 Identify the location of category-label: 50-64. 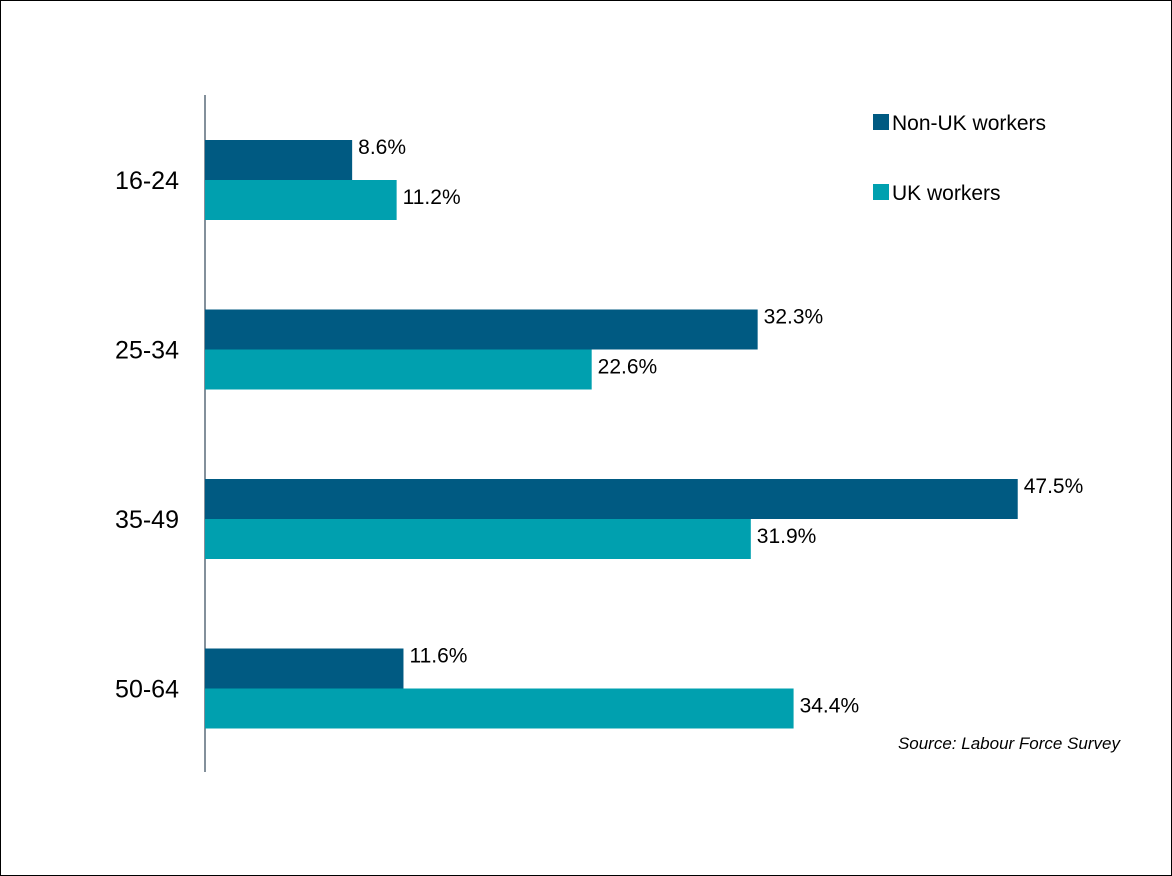
(147, 690).